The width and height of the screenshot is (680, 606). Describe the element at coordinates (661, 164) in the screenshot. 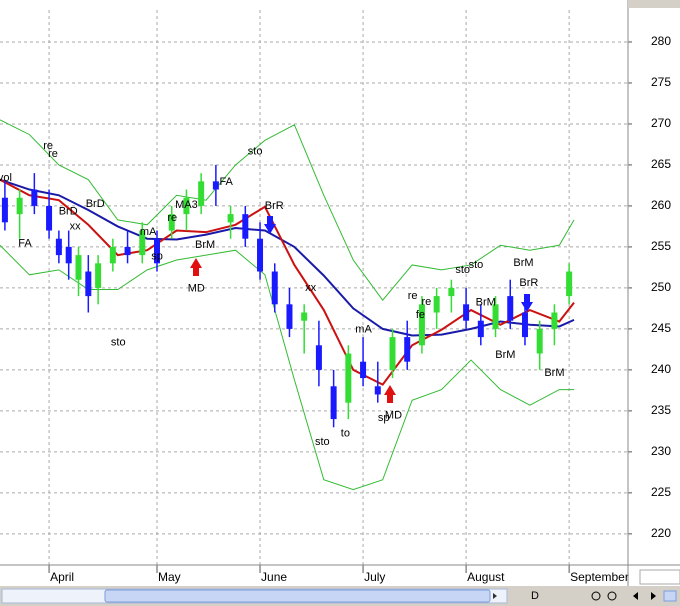

I see `y-tick-label: 265` at that location.